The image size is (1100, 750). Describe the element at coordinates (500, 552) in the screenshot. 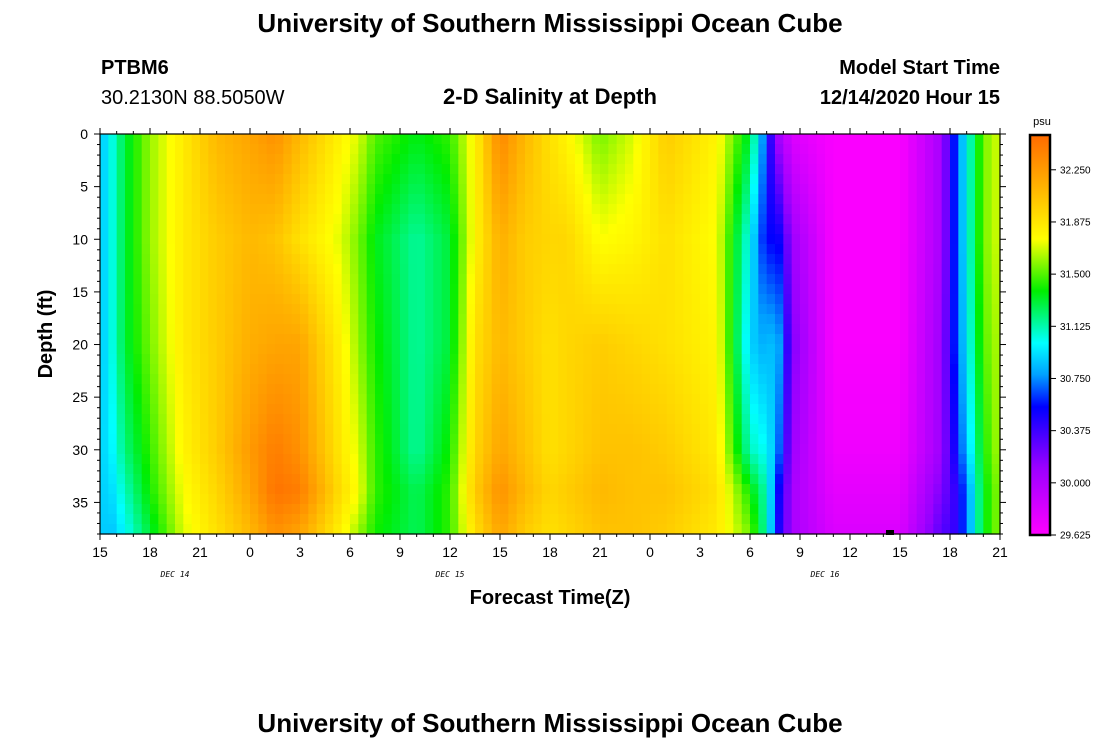

I see `x-tick-label: 15` at that location.